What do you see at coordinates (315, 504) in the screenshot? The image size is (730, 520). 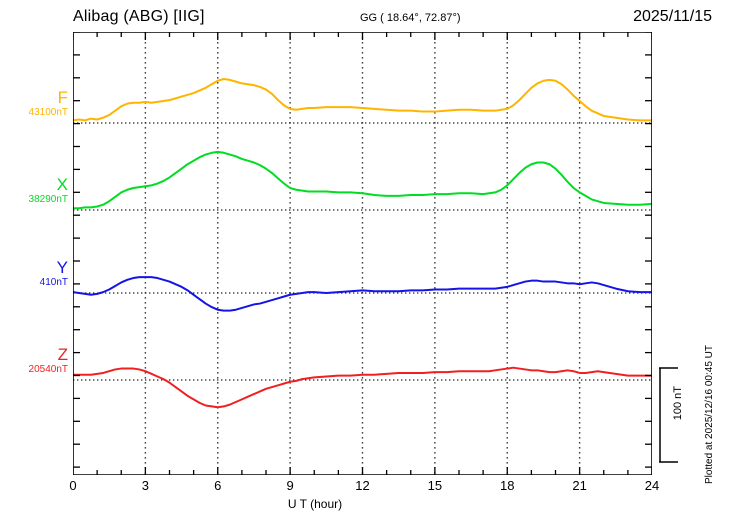 I see `x-axis-label-text: U T (hour)` at bounding box center [315, 504].